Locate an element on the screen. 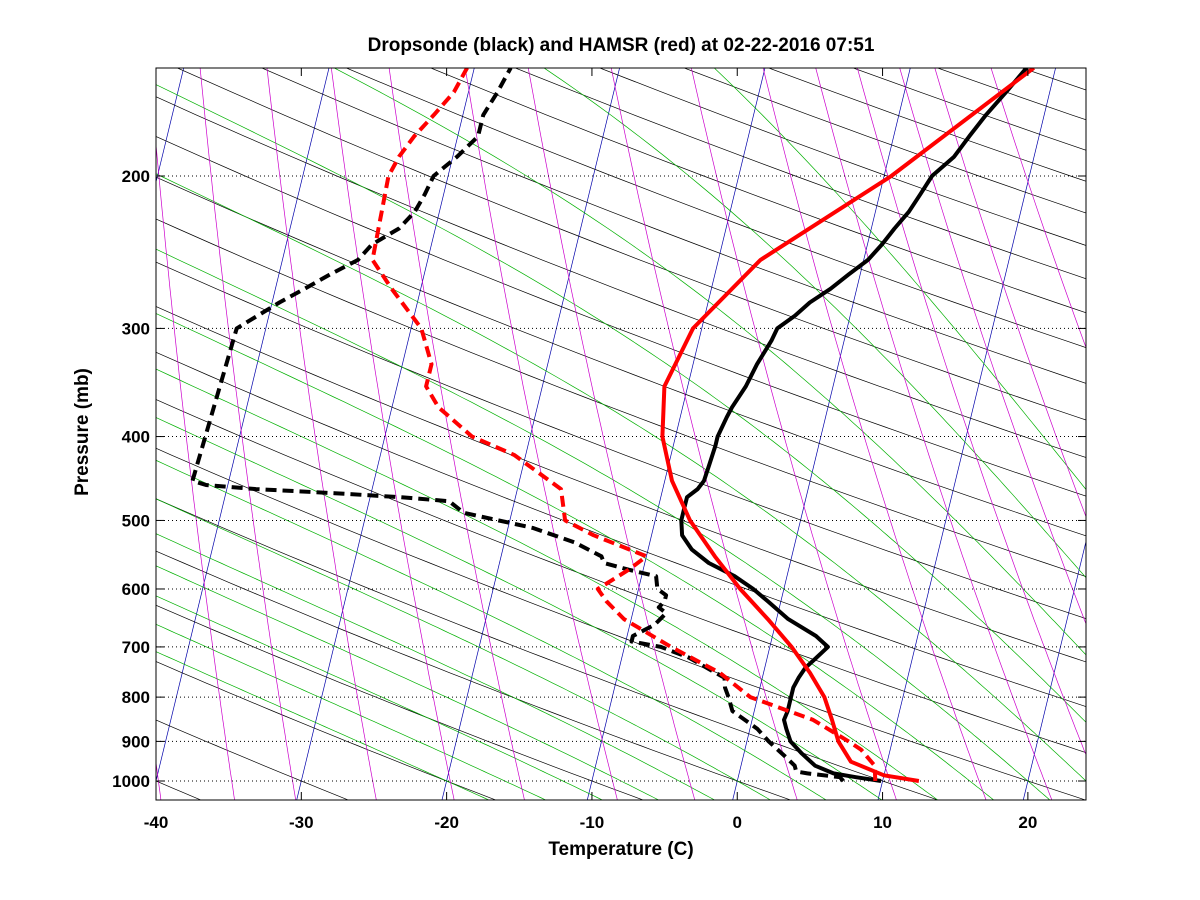 The height and width of the screenshot is (900, 1200). y-tick-label: 300 is located at coordinates (136, 328).